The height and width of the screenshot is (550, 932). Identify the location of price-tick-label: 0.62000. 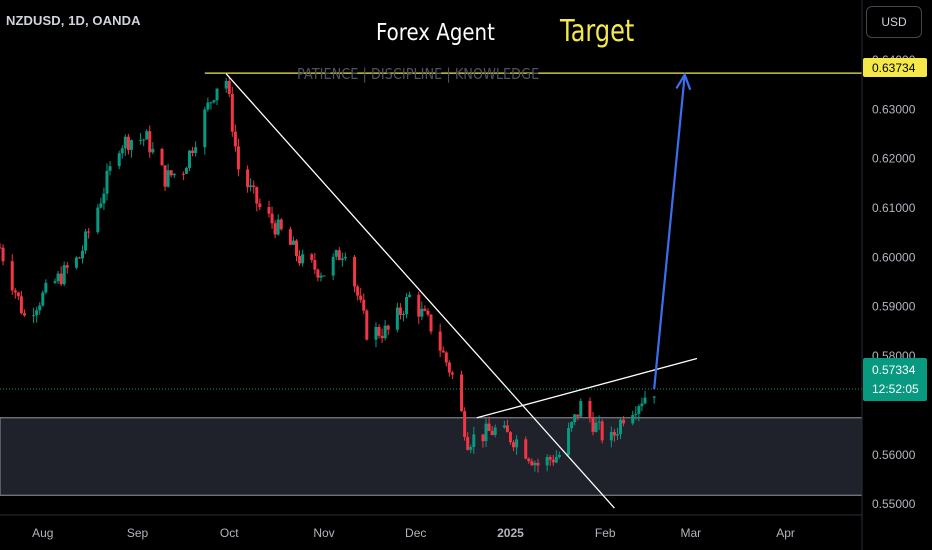
(894, 159).